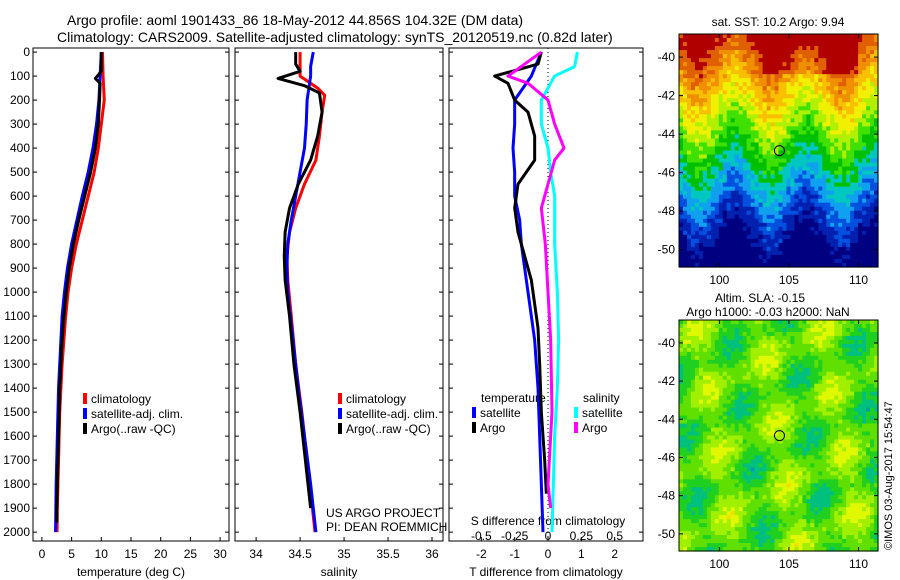 The image size is (900, 580). Describe the element at coordinates (161, 554) in the screenshot. I see `x-tick-label: 20` at that location.